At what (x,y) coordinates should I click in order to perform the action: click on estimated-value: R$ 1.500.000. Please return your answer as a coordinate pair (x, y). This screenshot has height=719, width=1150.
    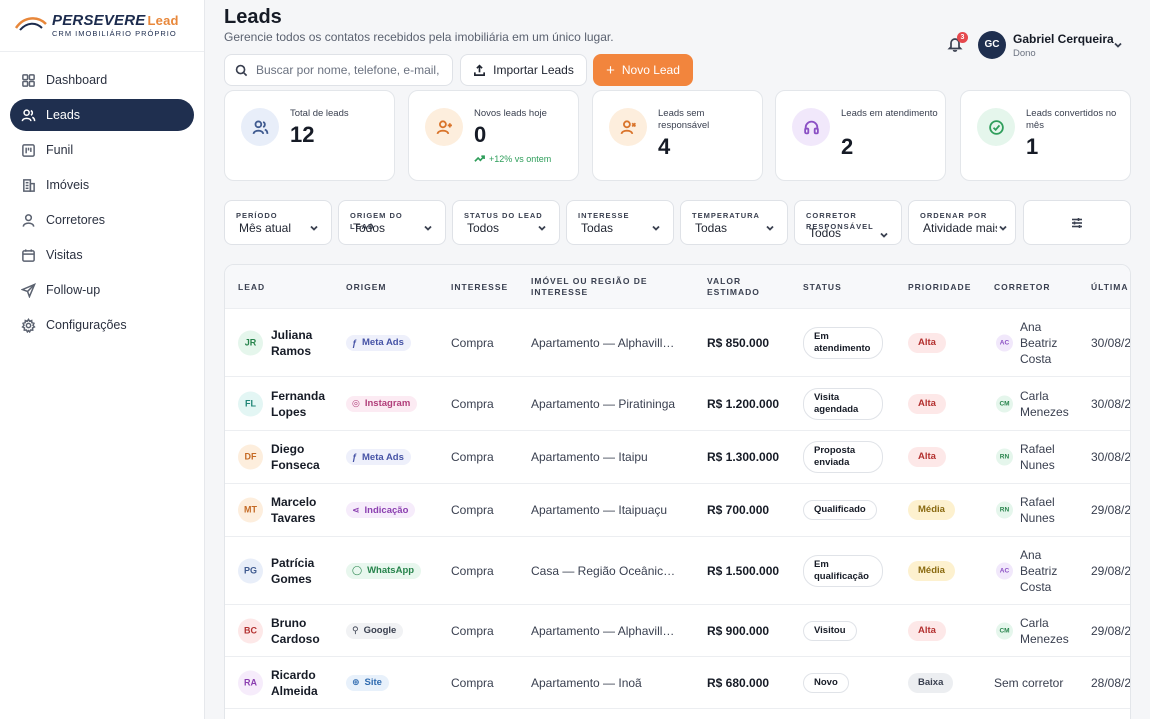
    Looking at the image, I should click on (743, 570).